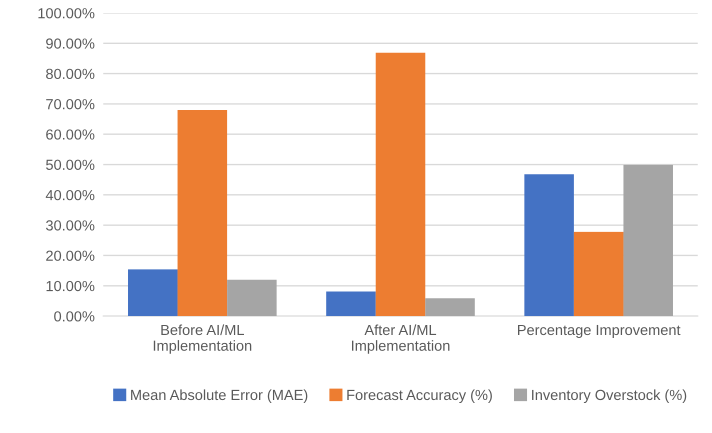  What do you see at coordinates (70, 225) in the screenshot?
I see `y-tick-label: 30.00%` at bounding box center [70, 225].